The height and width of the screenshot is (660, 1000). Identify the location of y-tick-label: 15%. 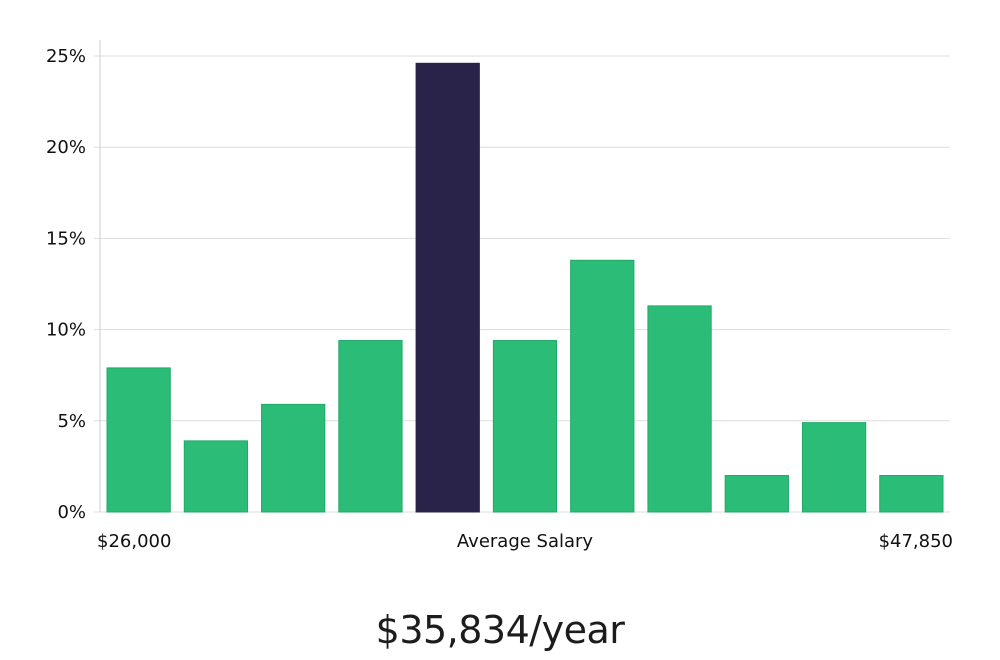
(66, 238).